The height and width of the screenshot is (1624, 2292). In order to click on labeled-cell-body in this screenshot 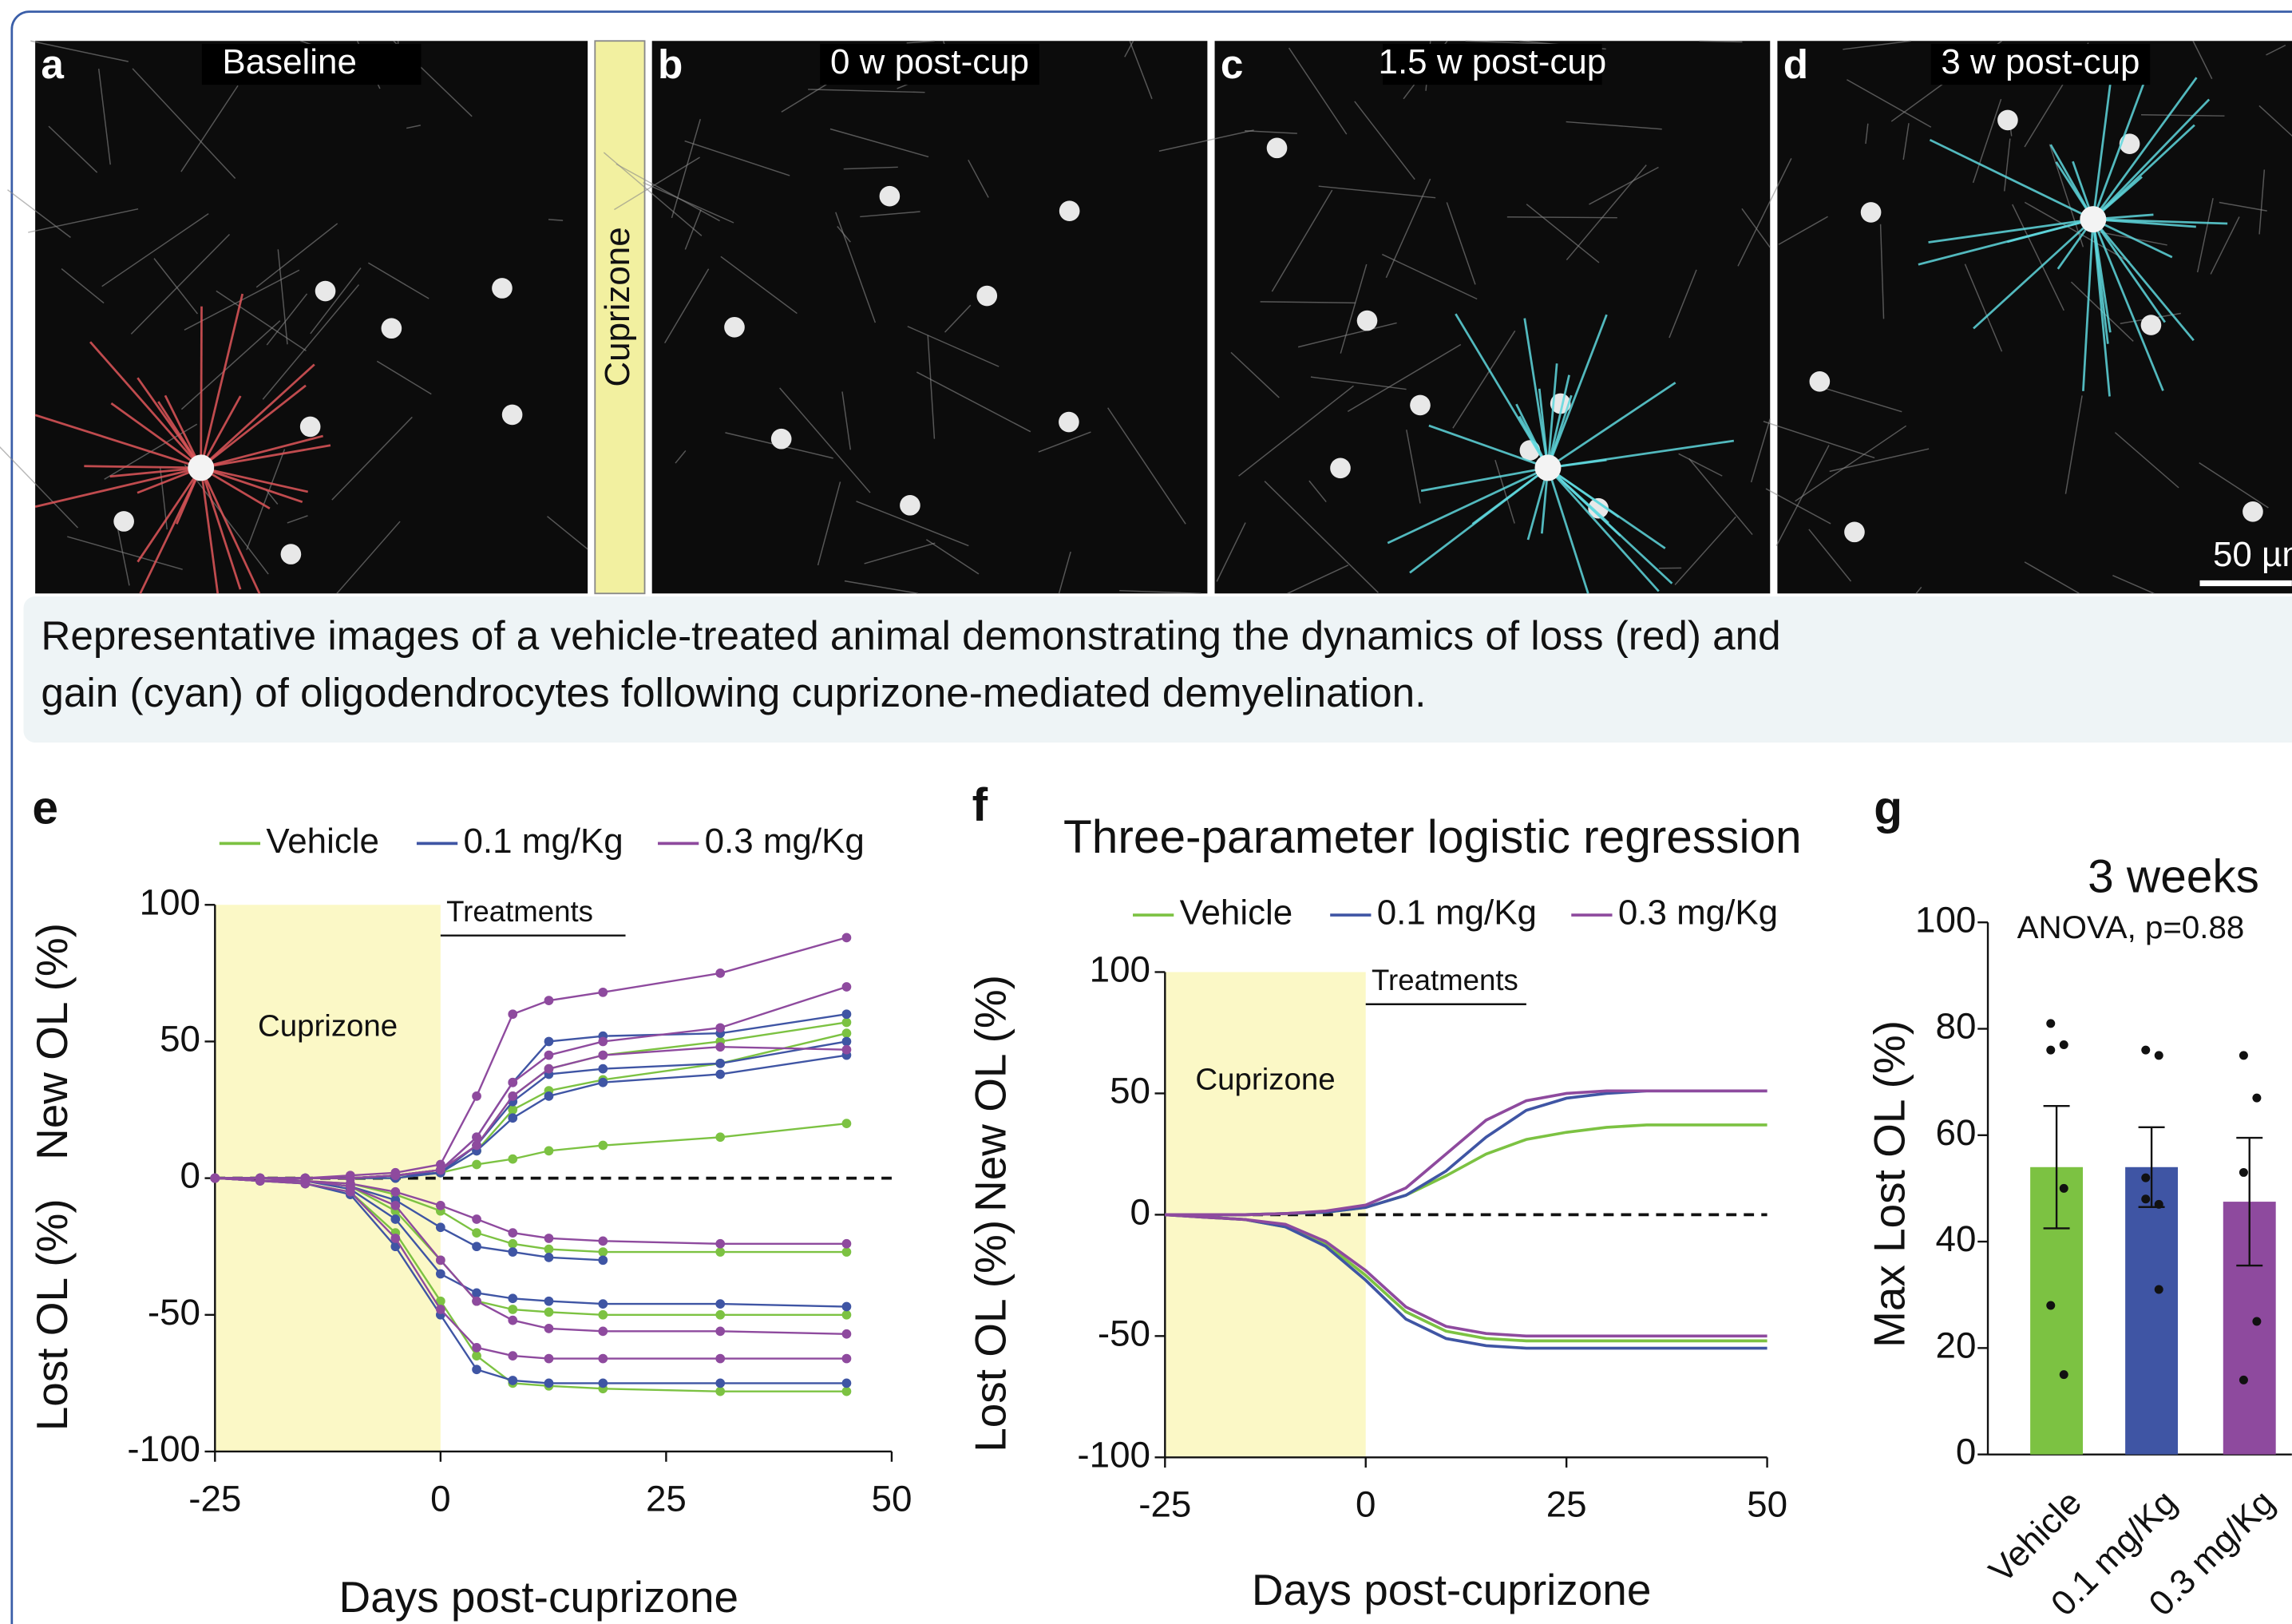, I will do `click(1548, 467)`.